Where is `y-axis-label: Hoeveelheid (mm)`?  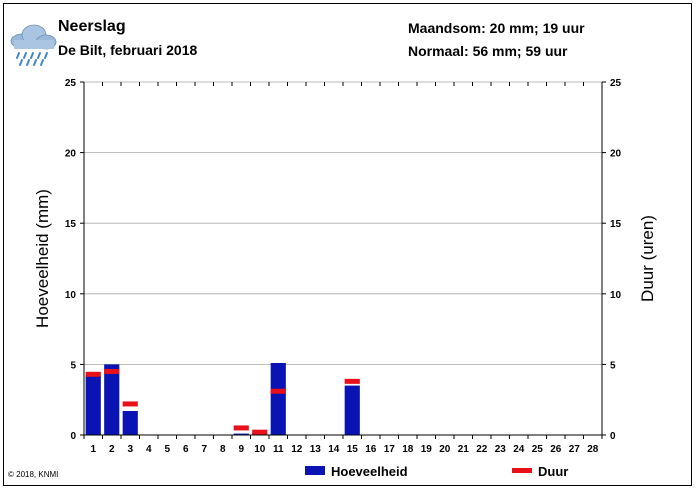 y-axis-label: Hoeveelheid (mm) is located at coordinates (42, 258).